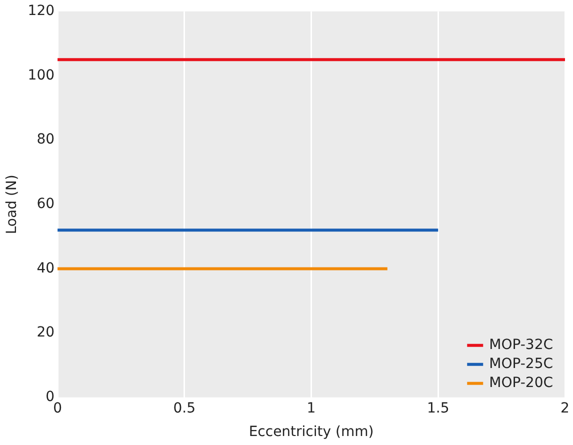  I want to click on y-tick-label: 60, so click(45, 204).